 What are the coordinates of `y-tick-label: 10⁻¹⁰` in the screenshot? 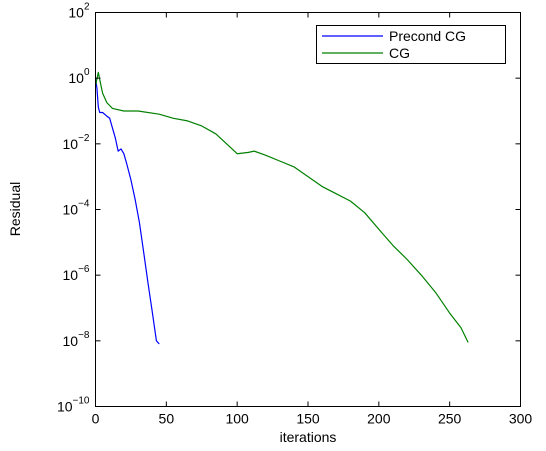 It's located at (73, 405).